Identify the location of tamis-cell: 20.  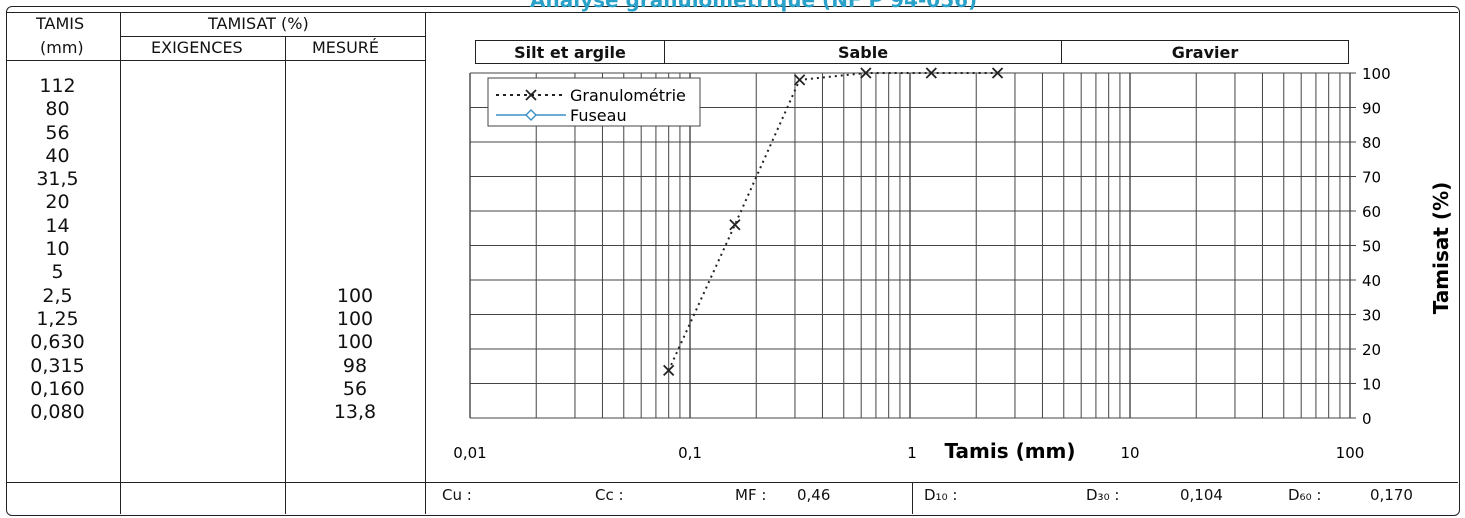
(57, 202).